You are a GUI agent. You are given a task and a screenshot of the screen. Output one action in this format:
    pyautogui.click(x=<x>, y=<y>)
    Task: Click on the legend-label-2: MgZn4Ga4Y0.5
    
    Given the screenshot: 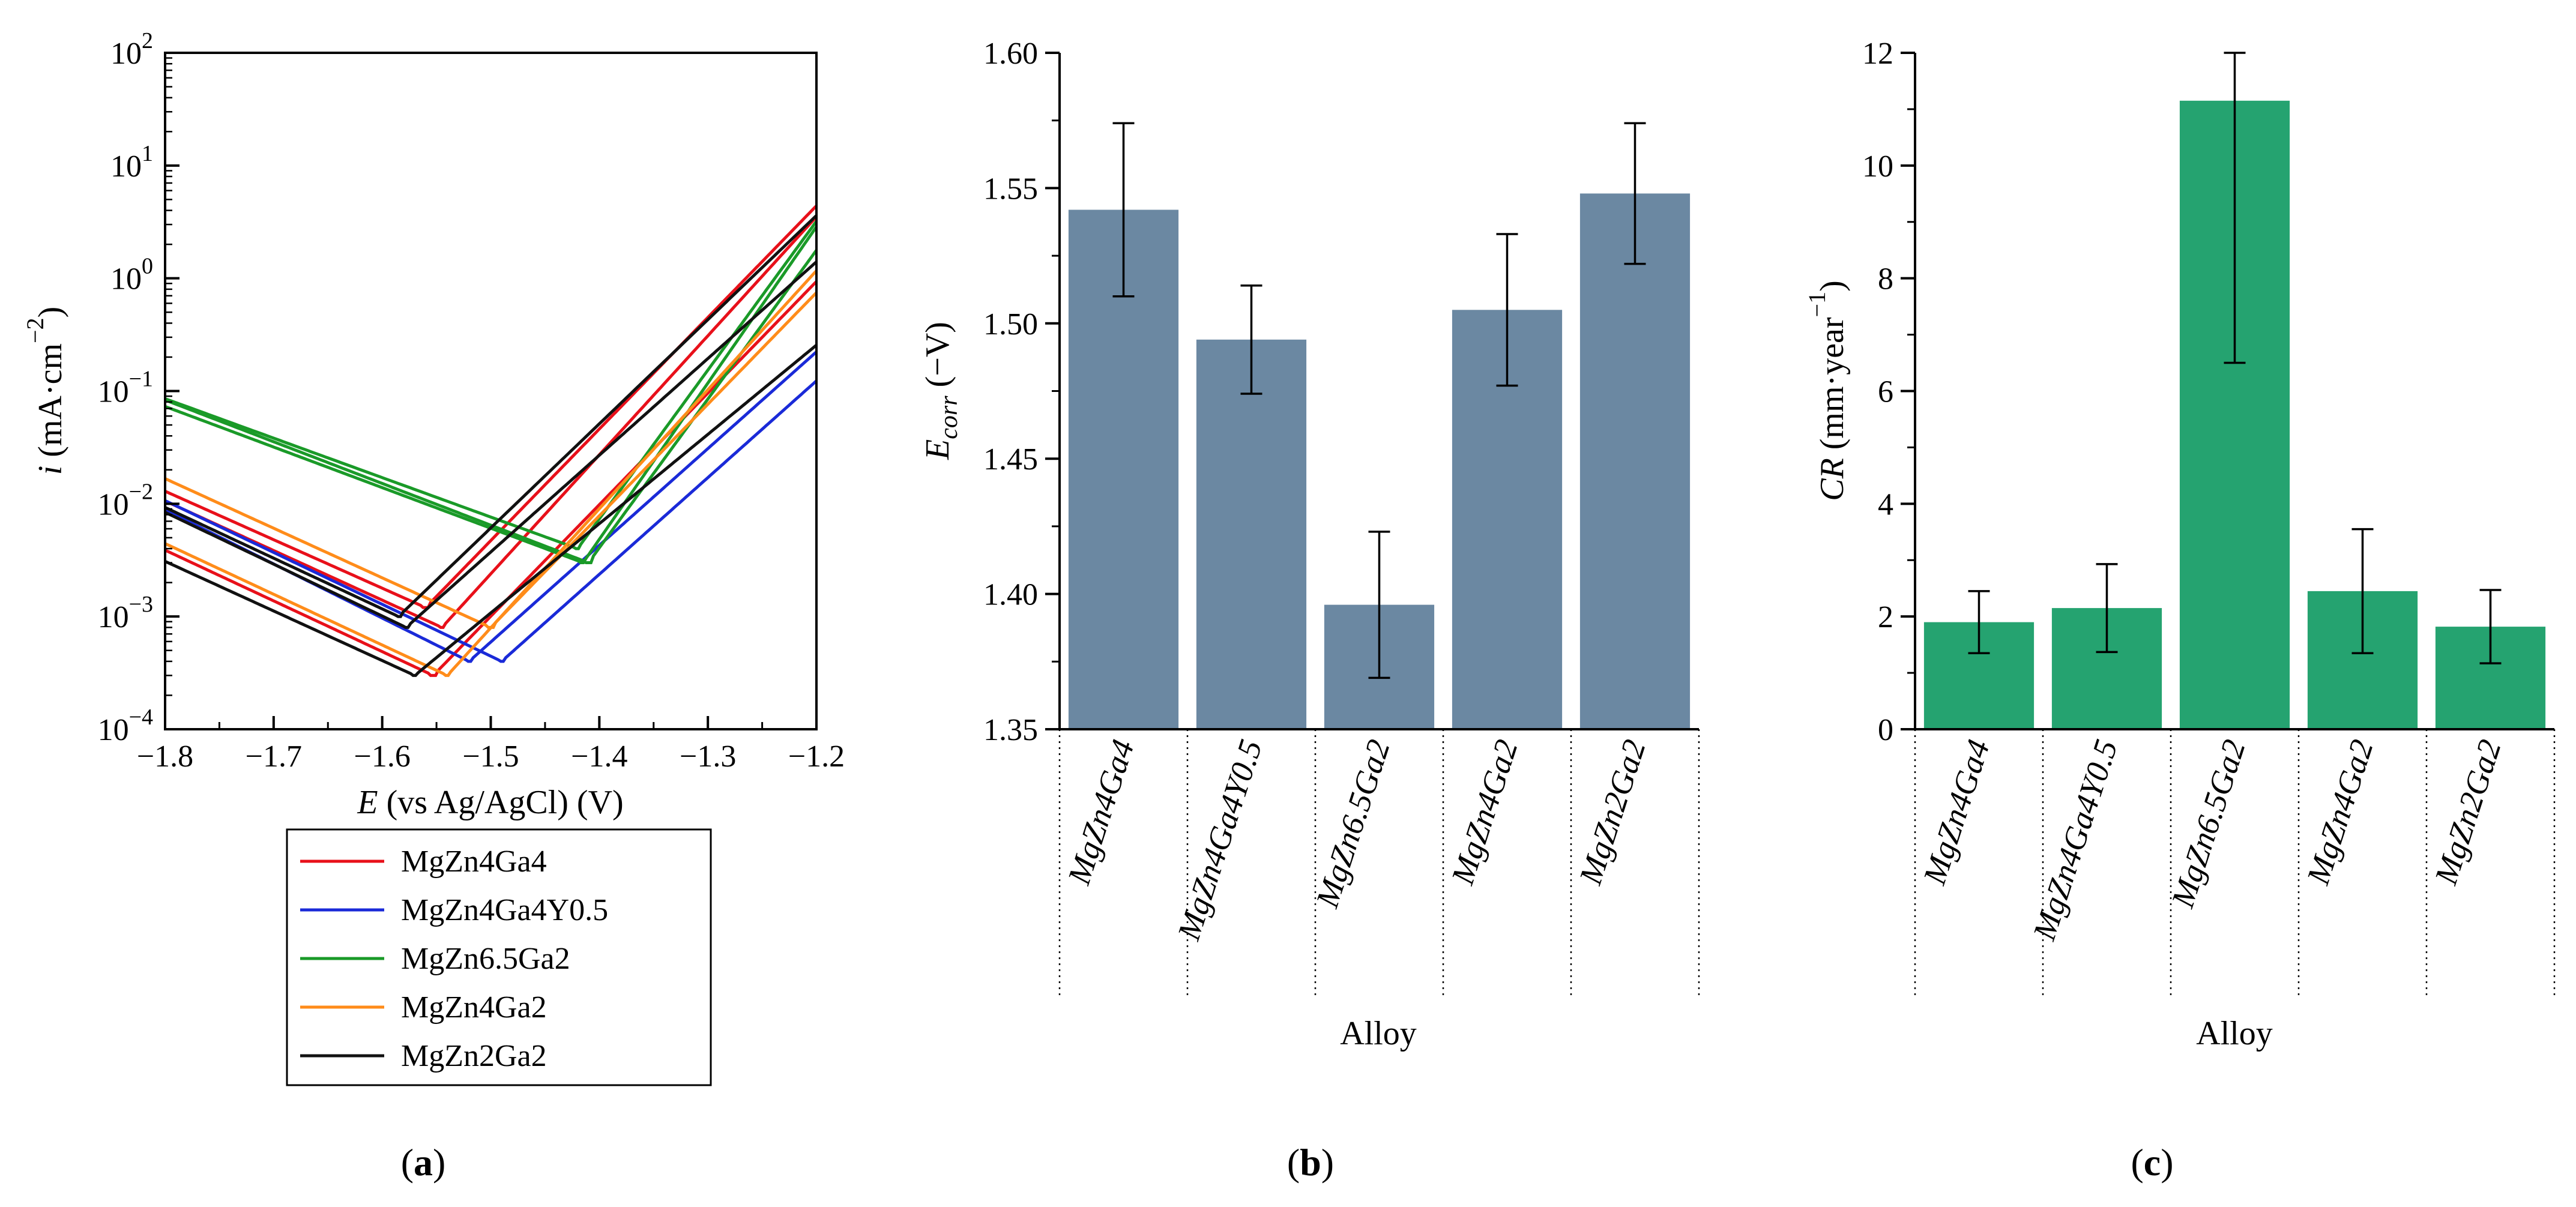 What is the action you would take?
    pyautogui.click(x=504, y=910)
    